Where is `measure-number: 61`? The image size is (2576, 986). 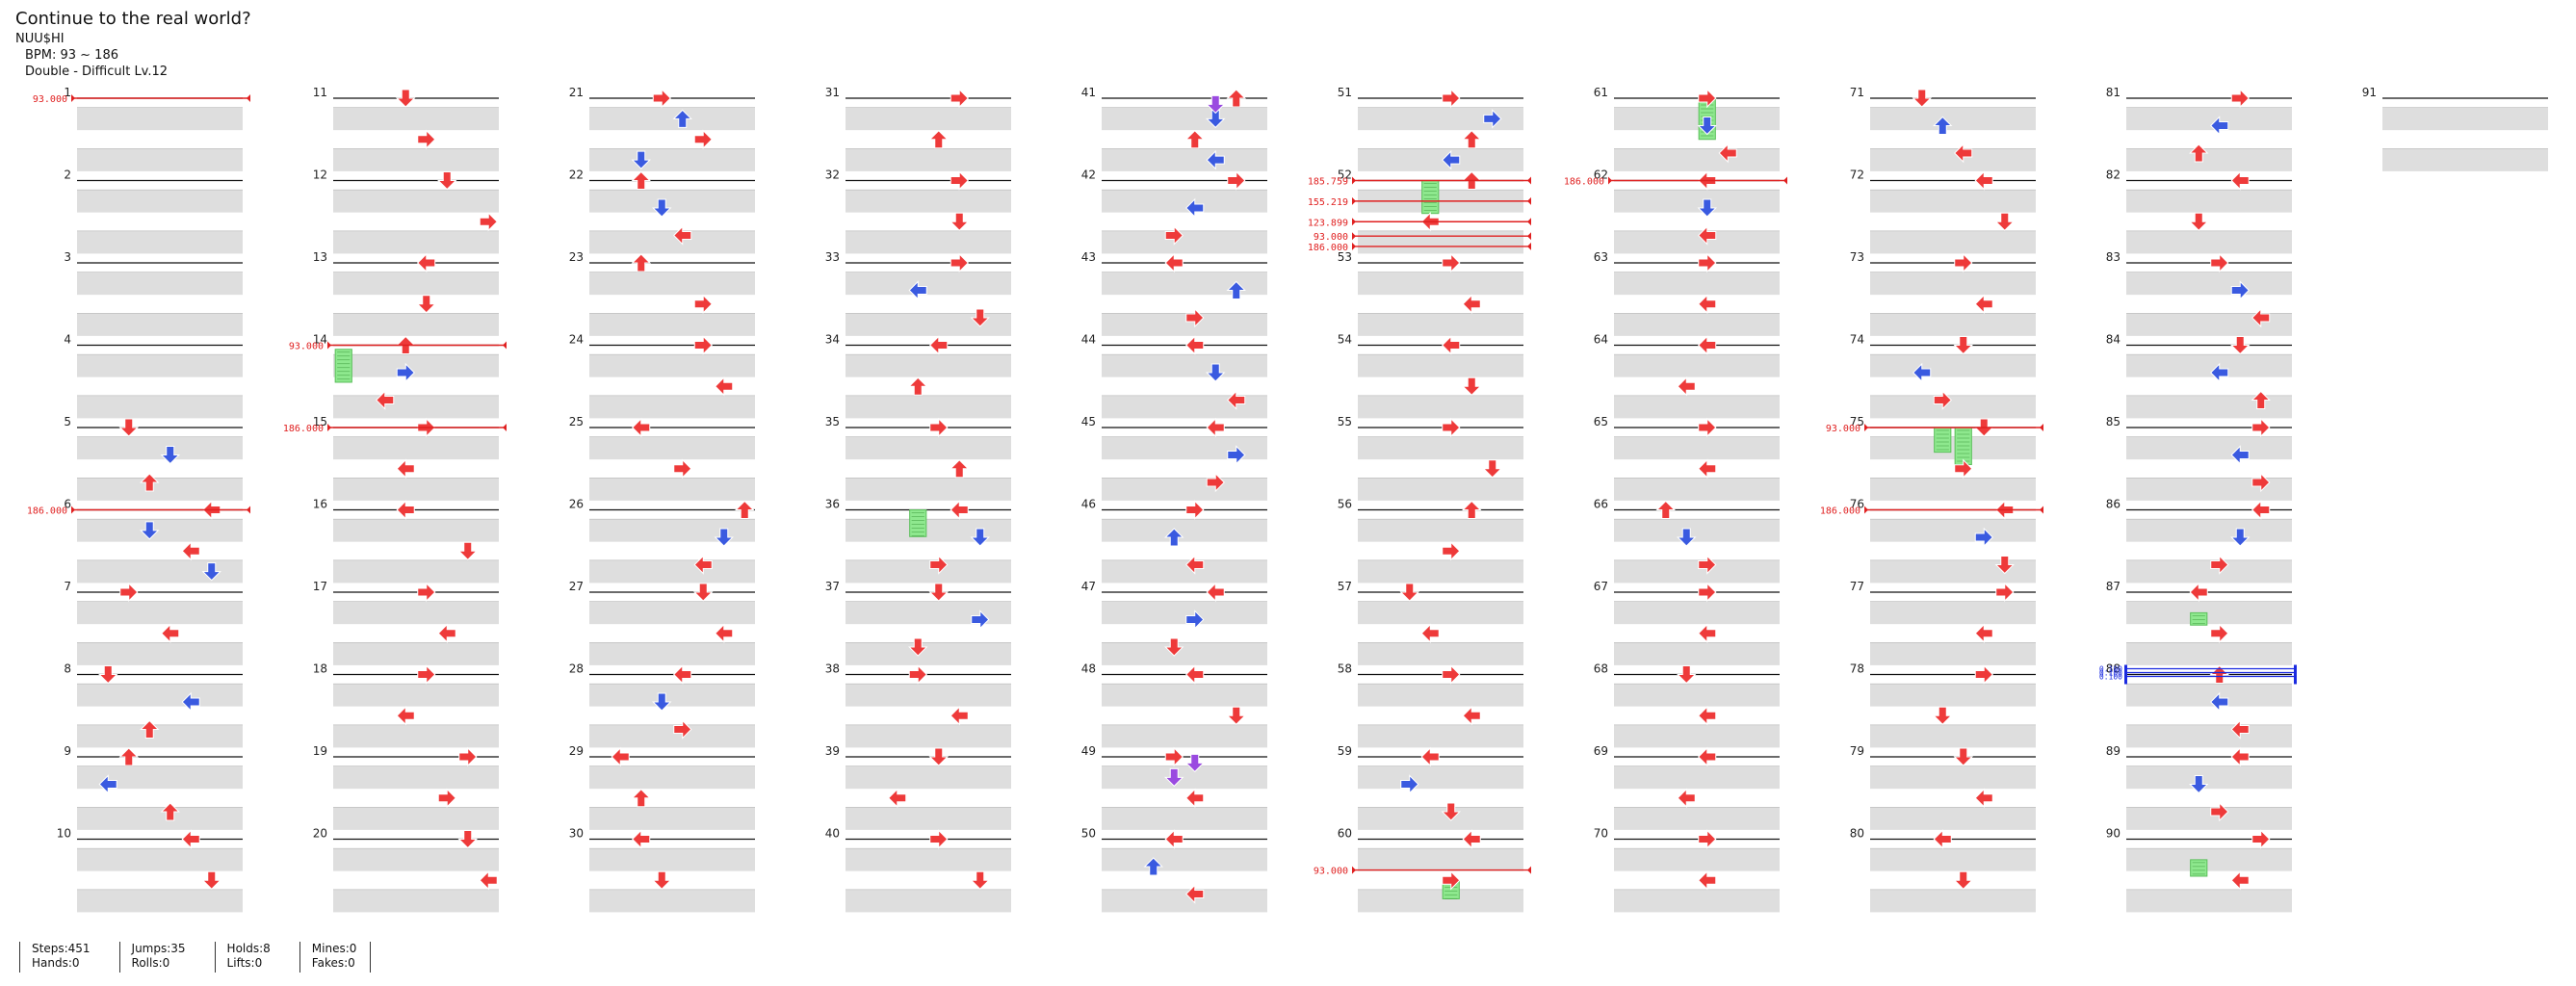
measure-number: 61 is located at coordinates (1601, 92).